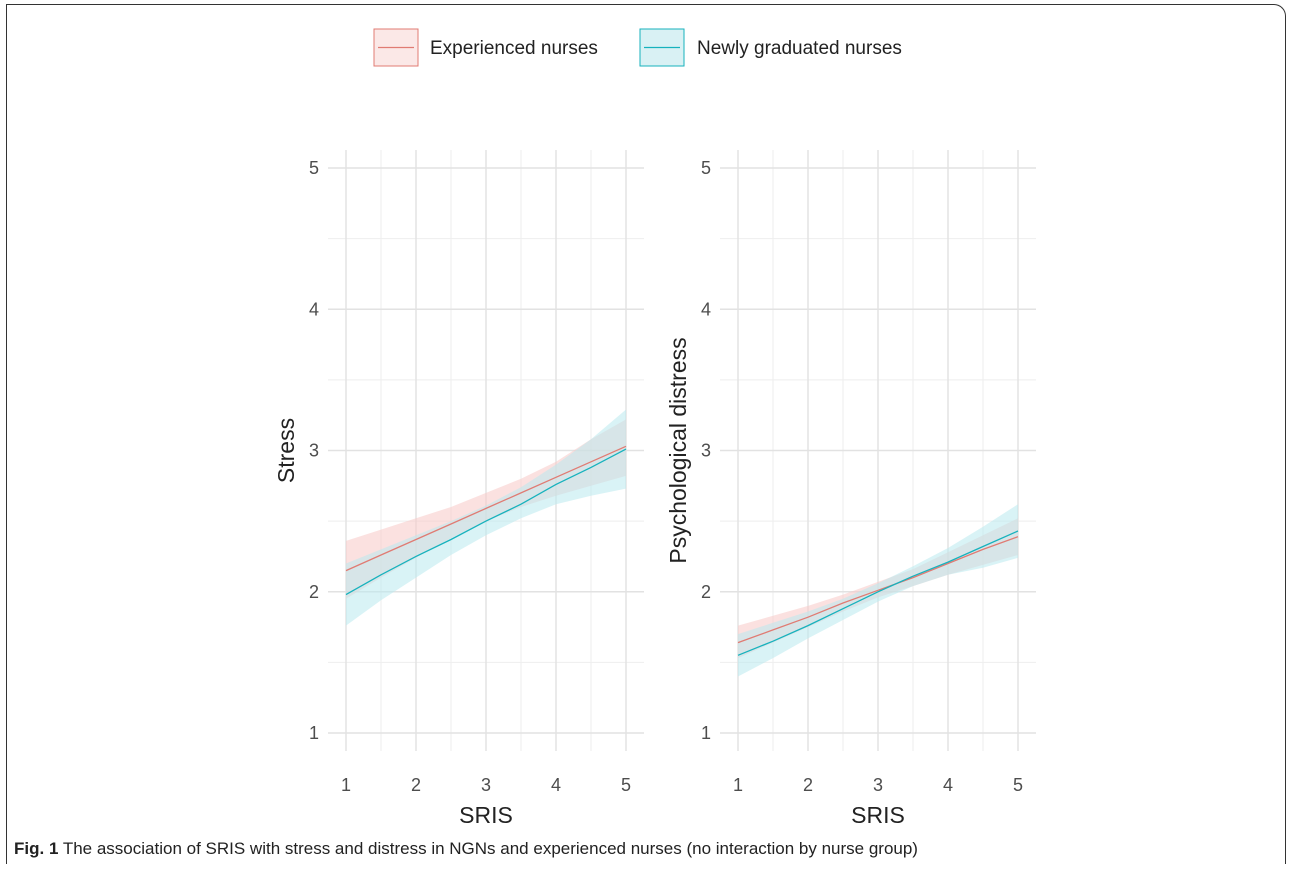 This screenshot has height=869, width=1290. What do you see at coordinates (799, 48) in the screenshot?
I see `legend-label-newly-graduated: Newly graduated nurses` at bounding box center [799, 48].